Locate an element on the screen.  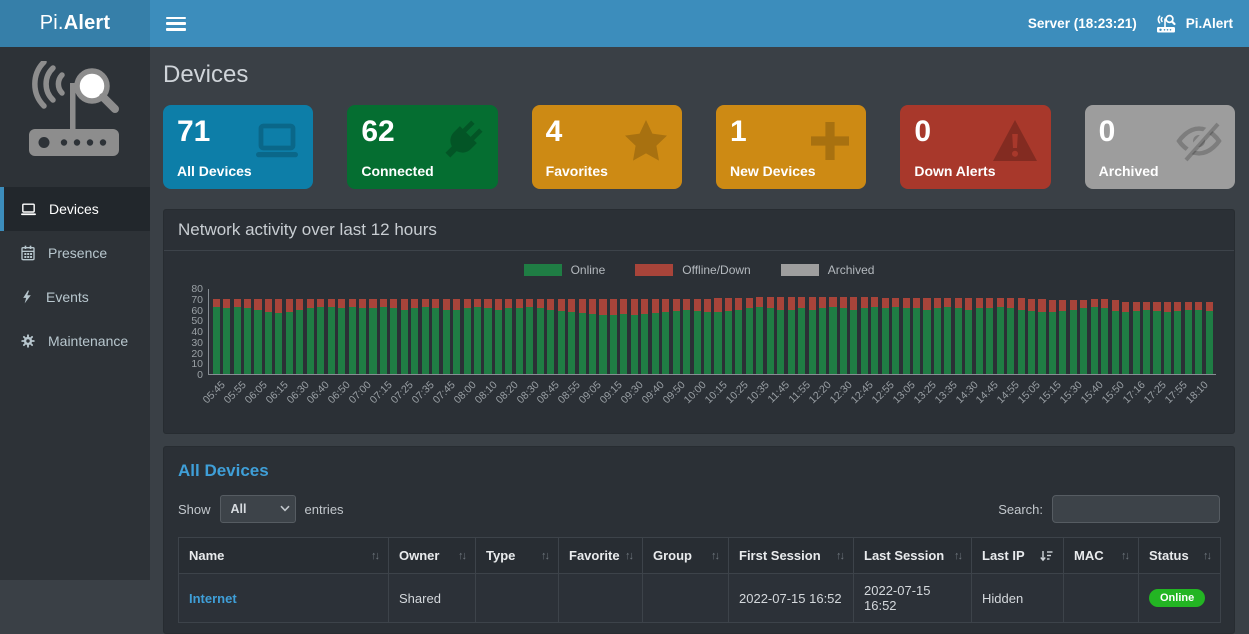
column-header-type: Type ↑↓ is located at coordinates (517, 555).